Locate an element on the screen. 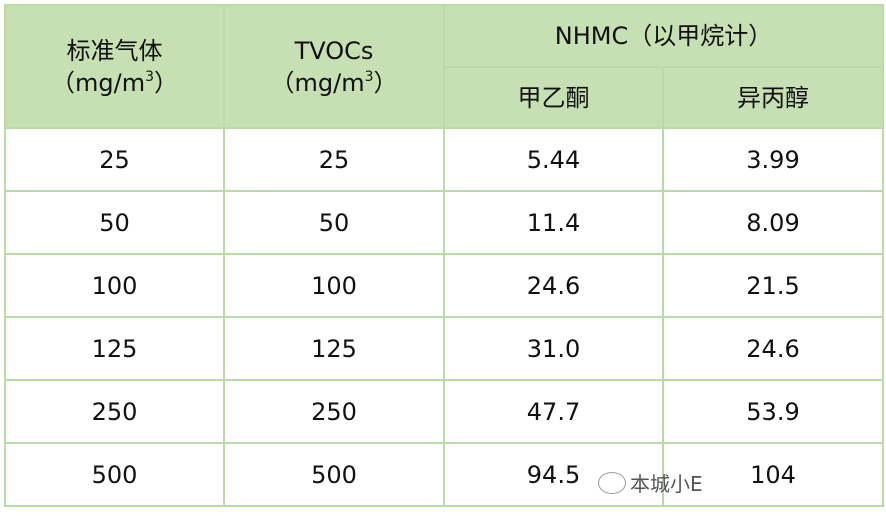 Image resolution: width=886 pixels, height=516 pixels. table-cell: 21.5 is located at coordinates (773, 285).